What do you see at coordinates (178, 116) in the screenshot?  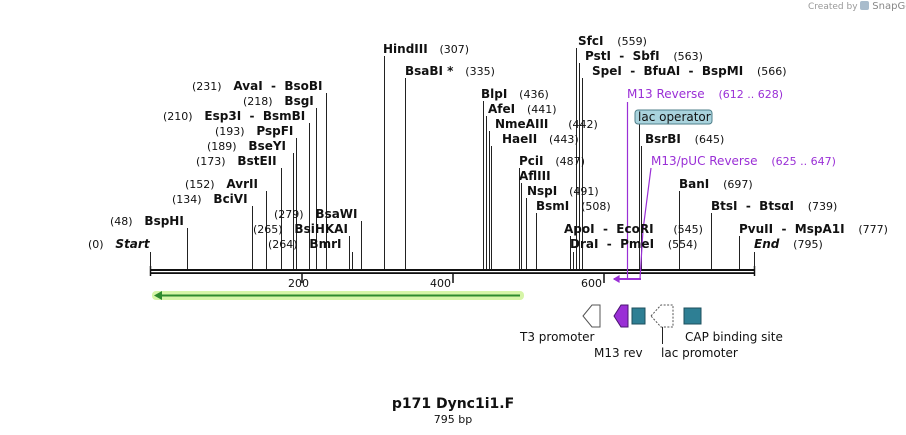 I see `site-esp3i-pos: (210)` at bounding box center [178, 116].